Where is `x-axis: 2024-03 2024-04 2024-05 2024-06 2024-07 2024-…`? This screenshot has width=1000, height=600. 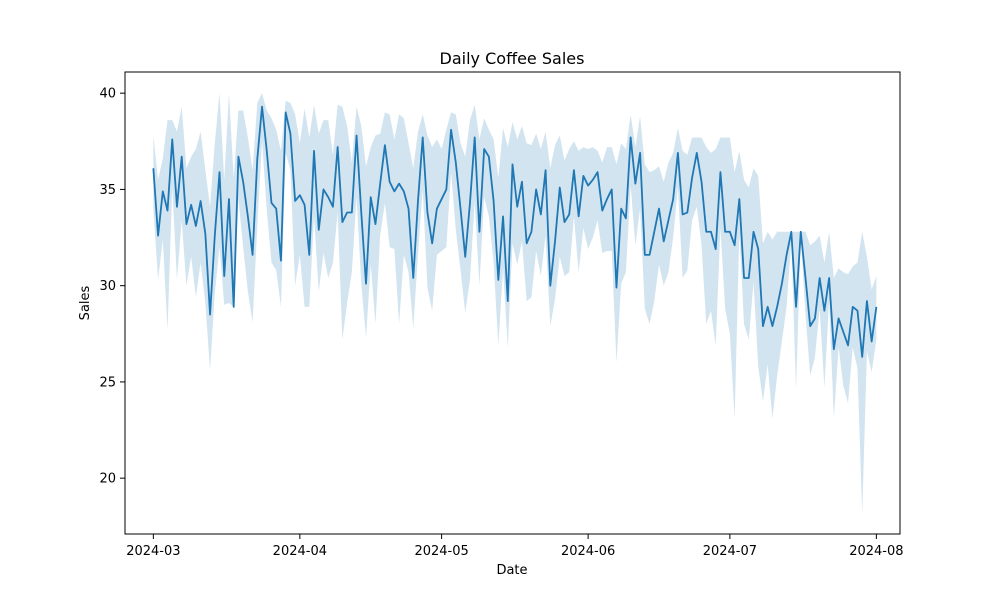 x-axis: 2024-03 2024-04 2024-05 2024-06 2024-07 2024-… is located at coordinates (515, 546).